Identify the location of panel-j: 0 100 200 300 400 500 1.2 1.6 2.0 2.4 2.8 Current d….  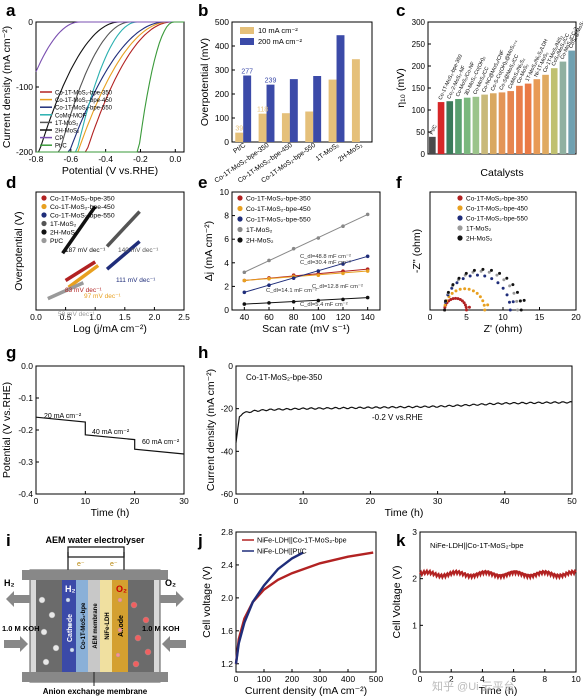
(292, 612).